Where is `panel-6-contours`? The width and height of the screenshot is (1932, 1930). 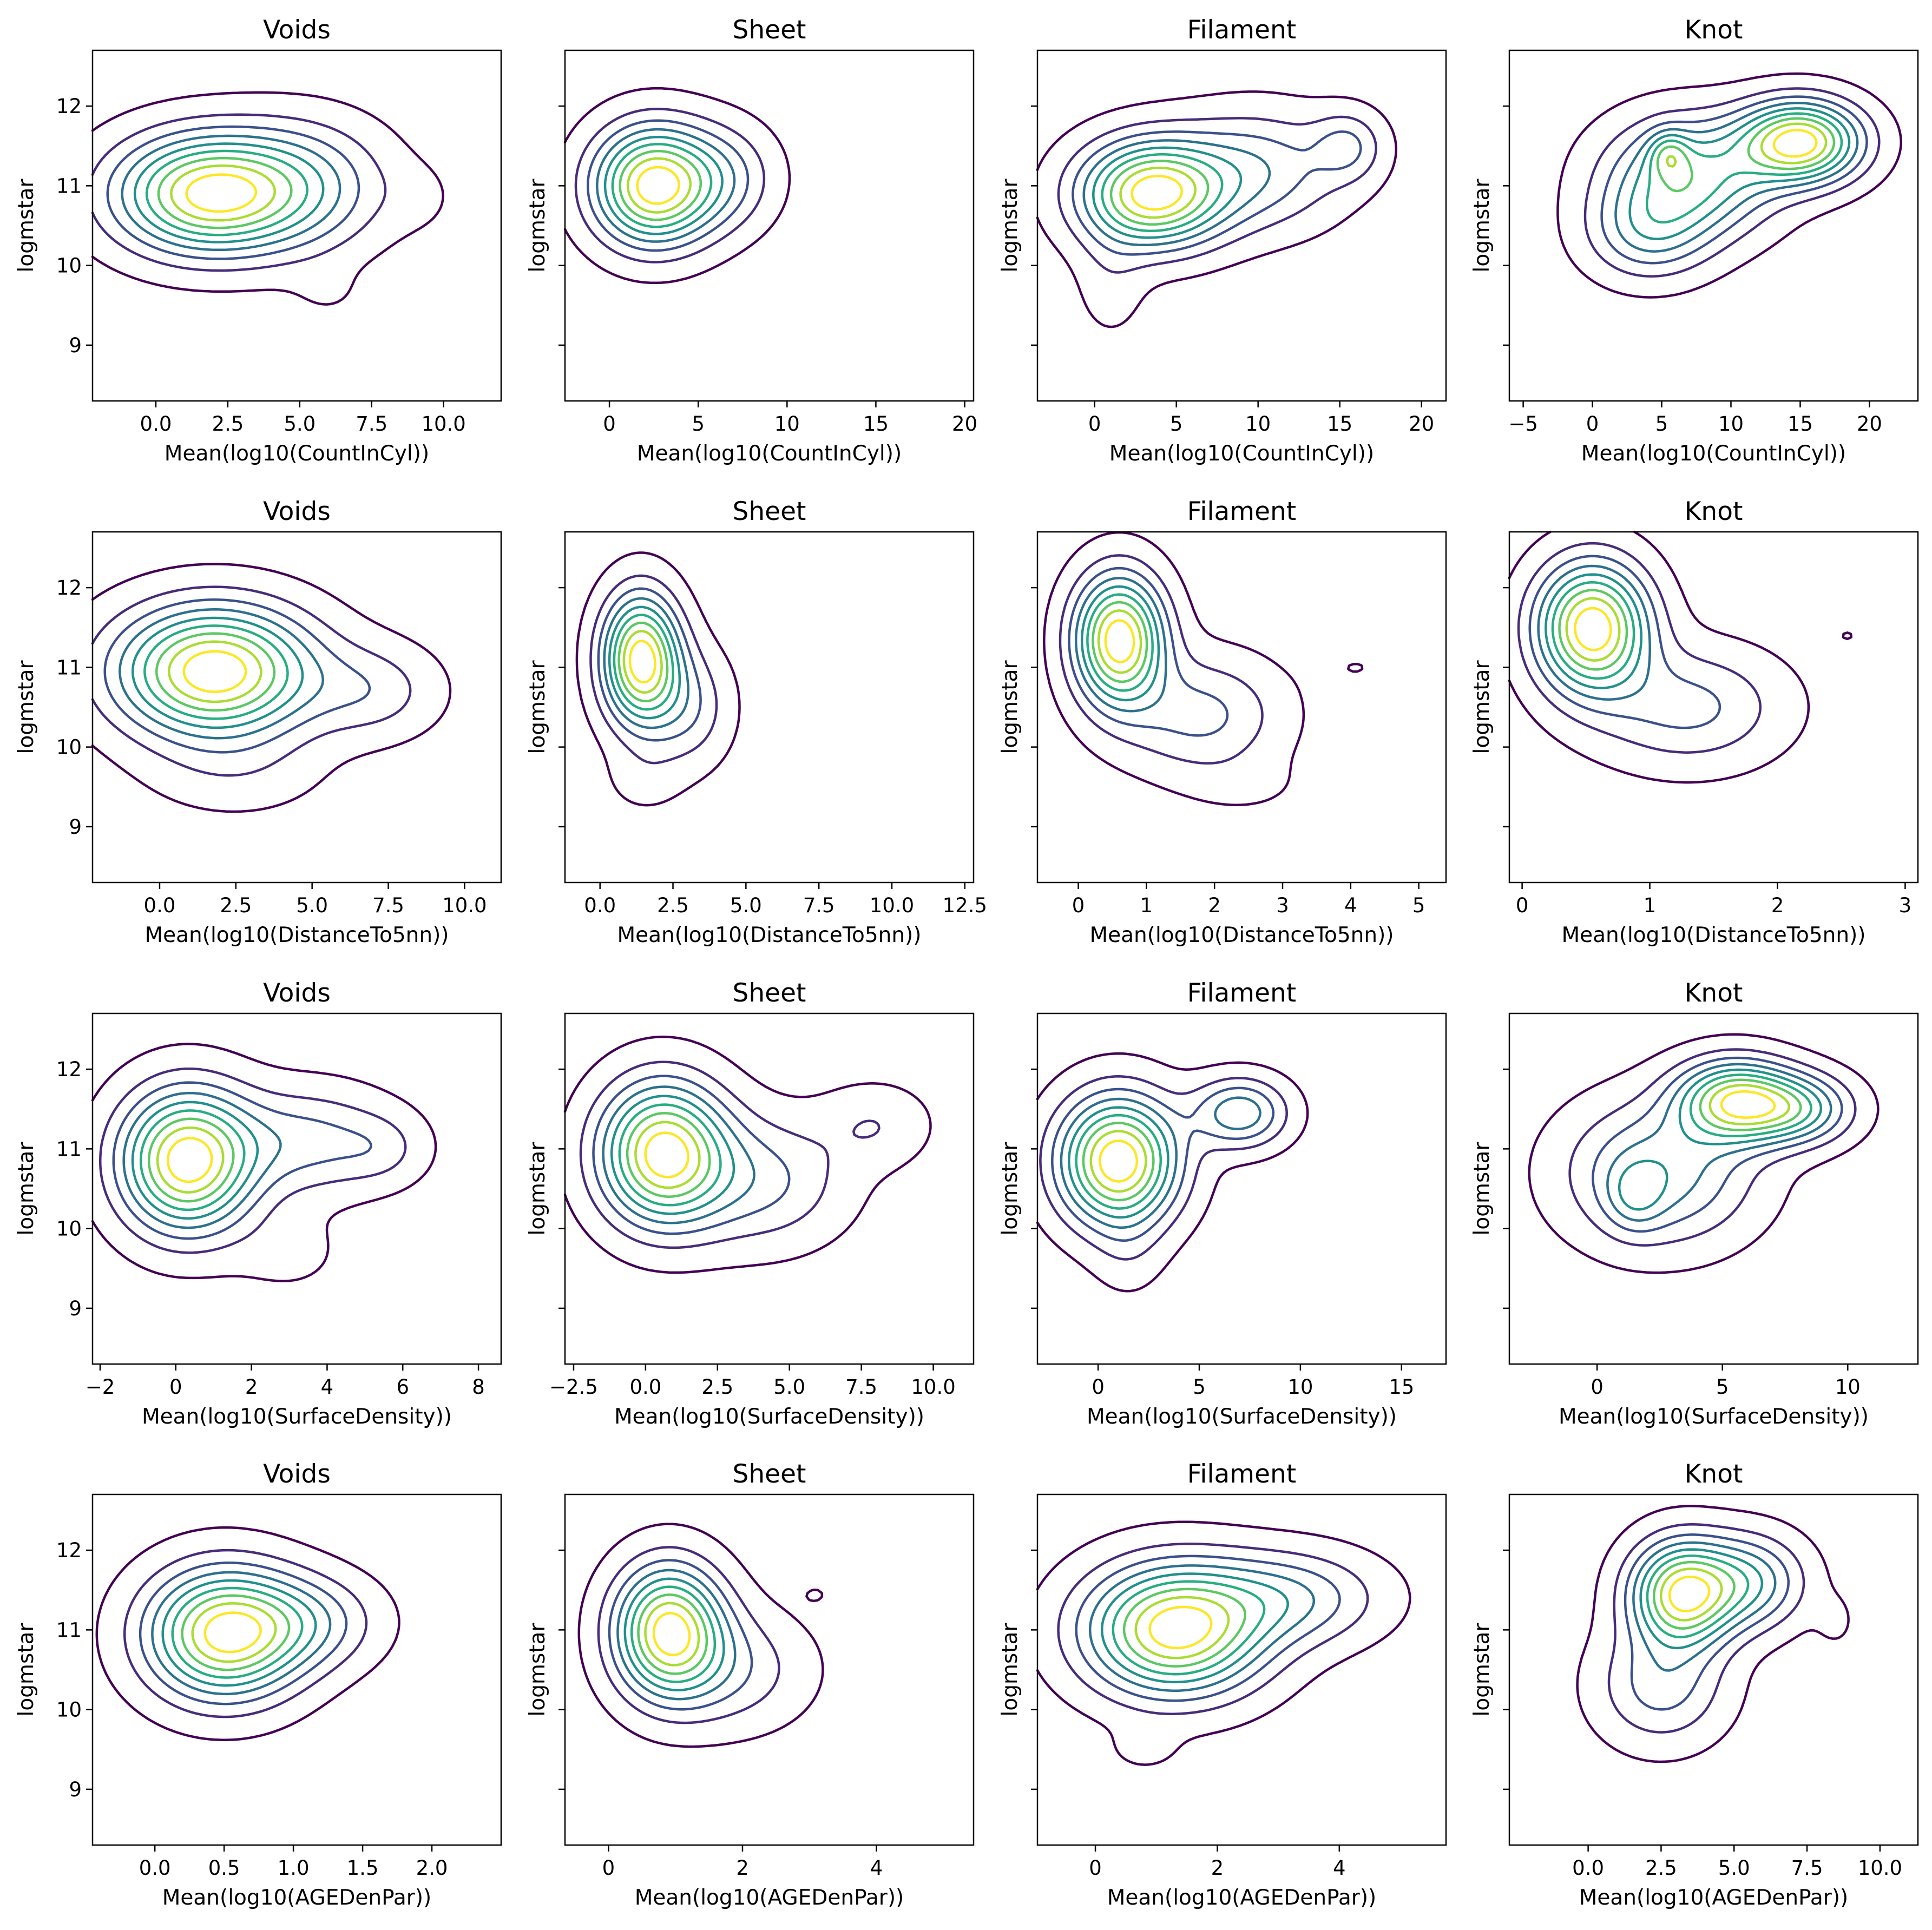 panel-6-contours is located at coordinates (658, 679).